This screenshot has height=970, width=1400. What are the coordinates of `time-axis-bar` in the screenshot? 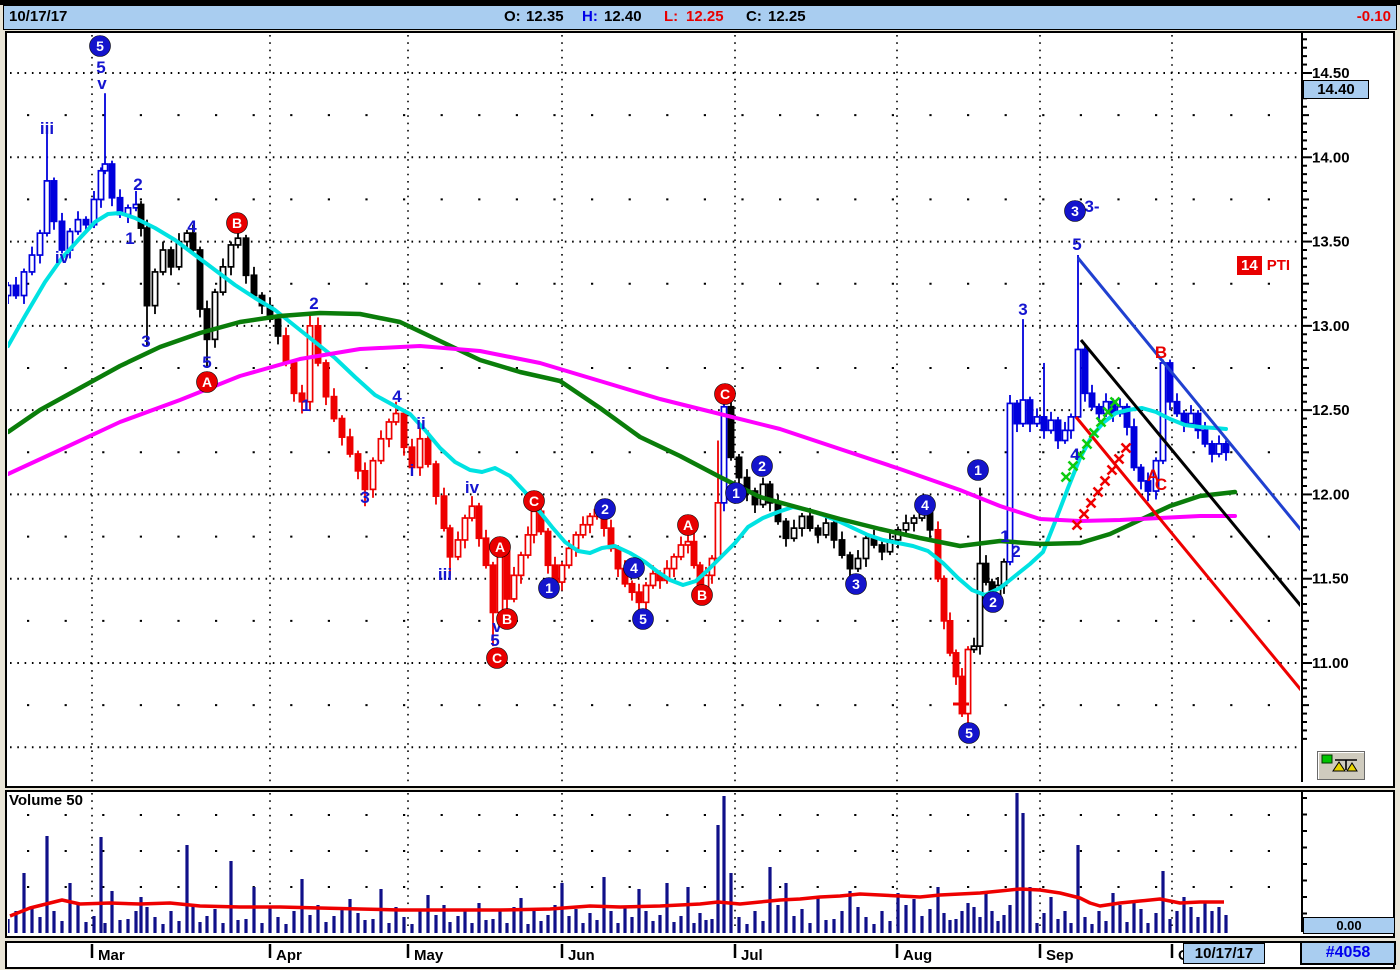 It's located at (700, 955).